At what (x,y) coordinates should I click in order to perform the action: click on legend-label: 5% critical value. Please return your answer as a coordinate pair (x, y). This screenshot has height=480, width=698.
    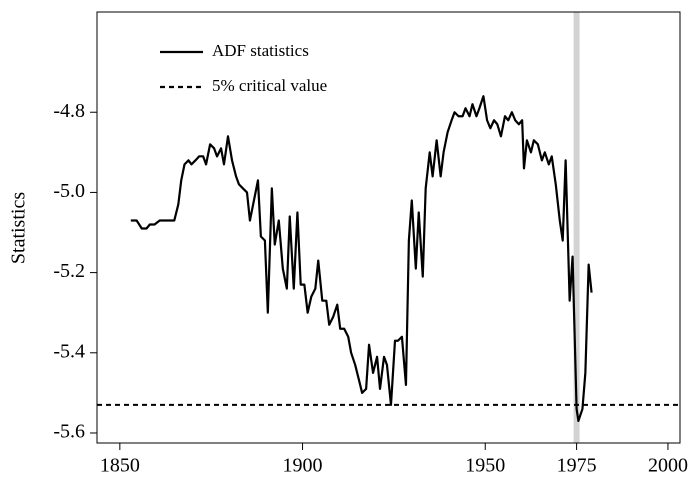
    Looking at the image, I should click on (269, 85).